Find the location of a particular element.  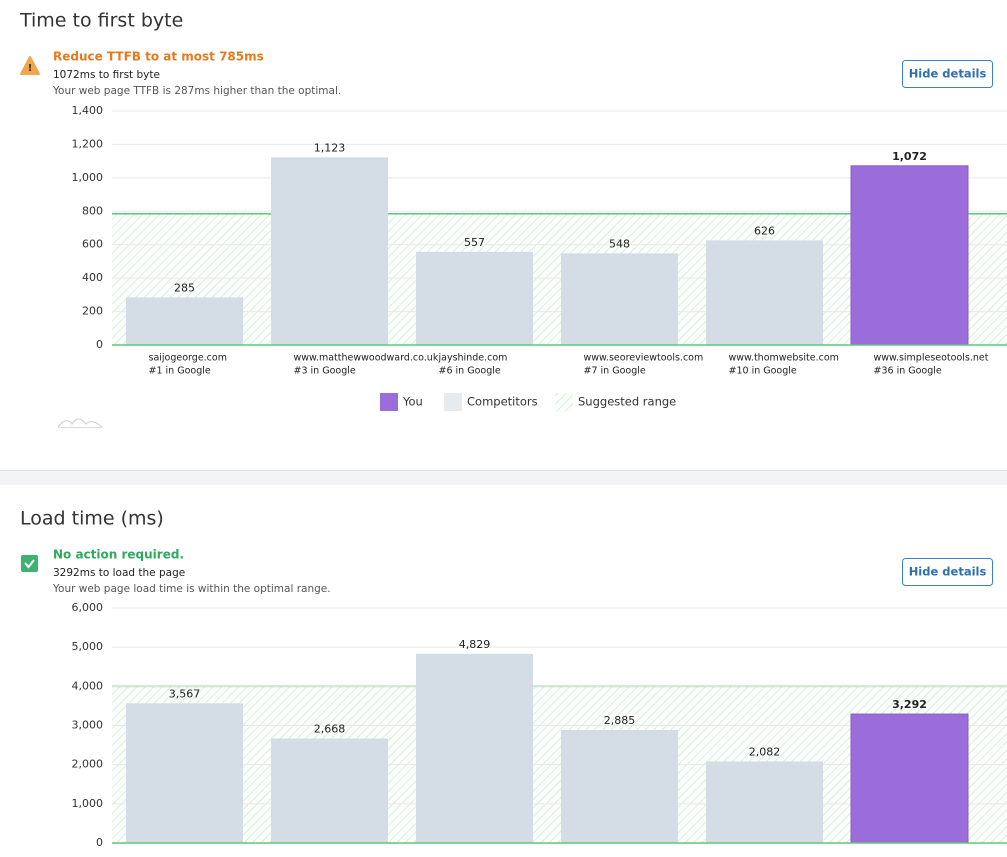

y-tick-label: 2,000 is located at coordinates (88, 764).